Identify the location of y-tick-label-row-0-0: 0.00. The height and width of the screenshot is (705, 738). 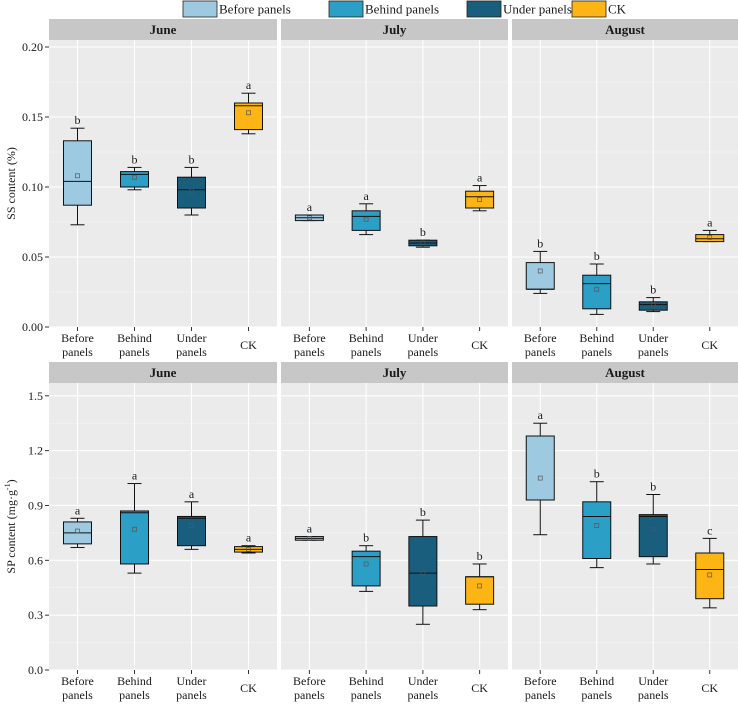
(32, 327).